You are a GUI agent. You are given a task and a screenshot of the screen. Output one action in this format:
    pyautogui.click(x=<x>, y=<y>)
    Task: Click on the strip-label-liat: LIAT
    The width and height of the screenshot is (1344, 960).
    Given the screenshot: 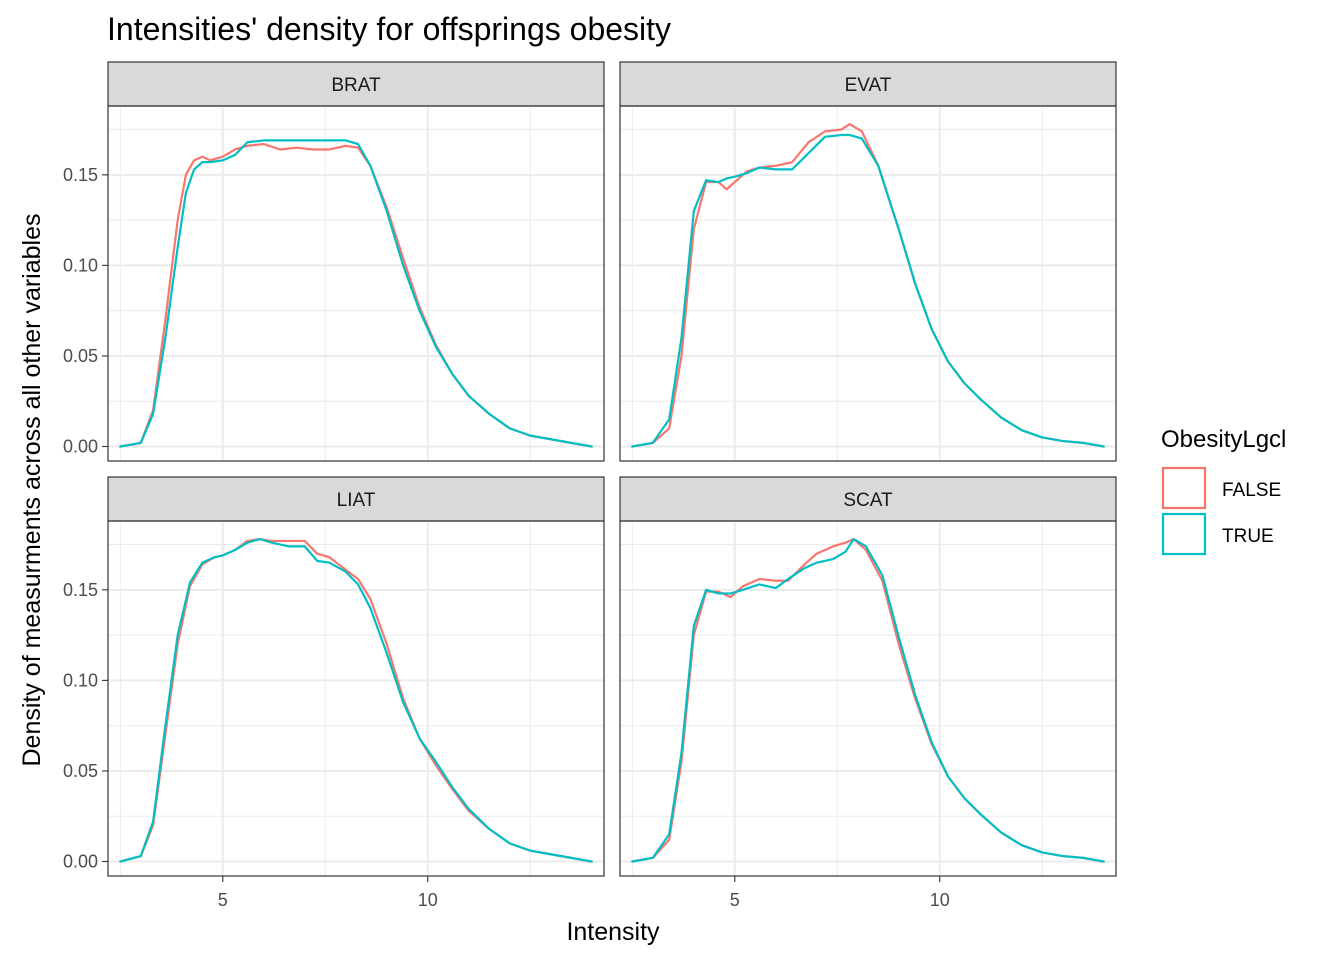 What is the action you would take?
    pyautogui.click(x=356, y=500)
    